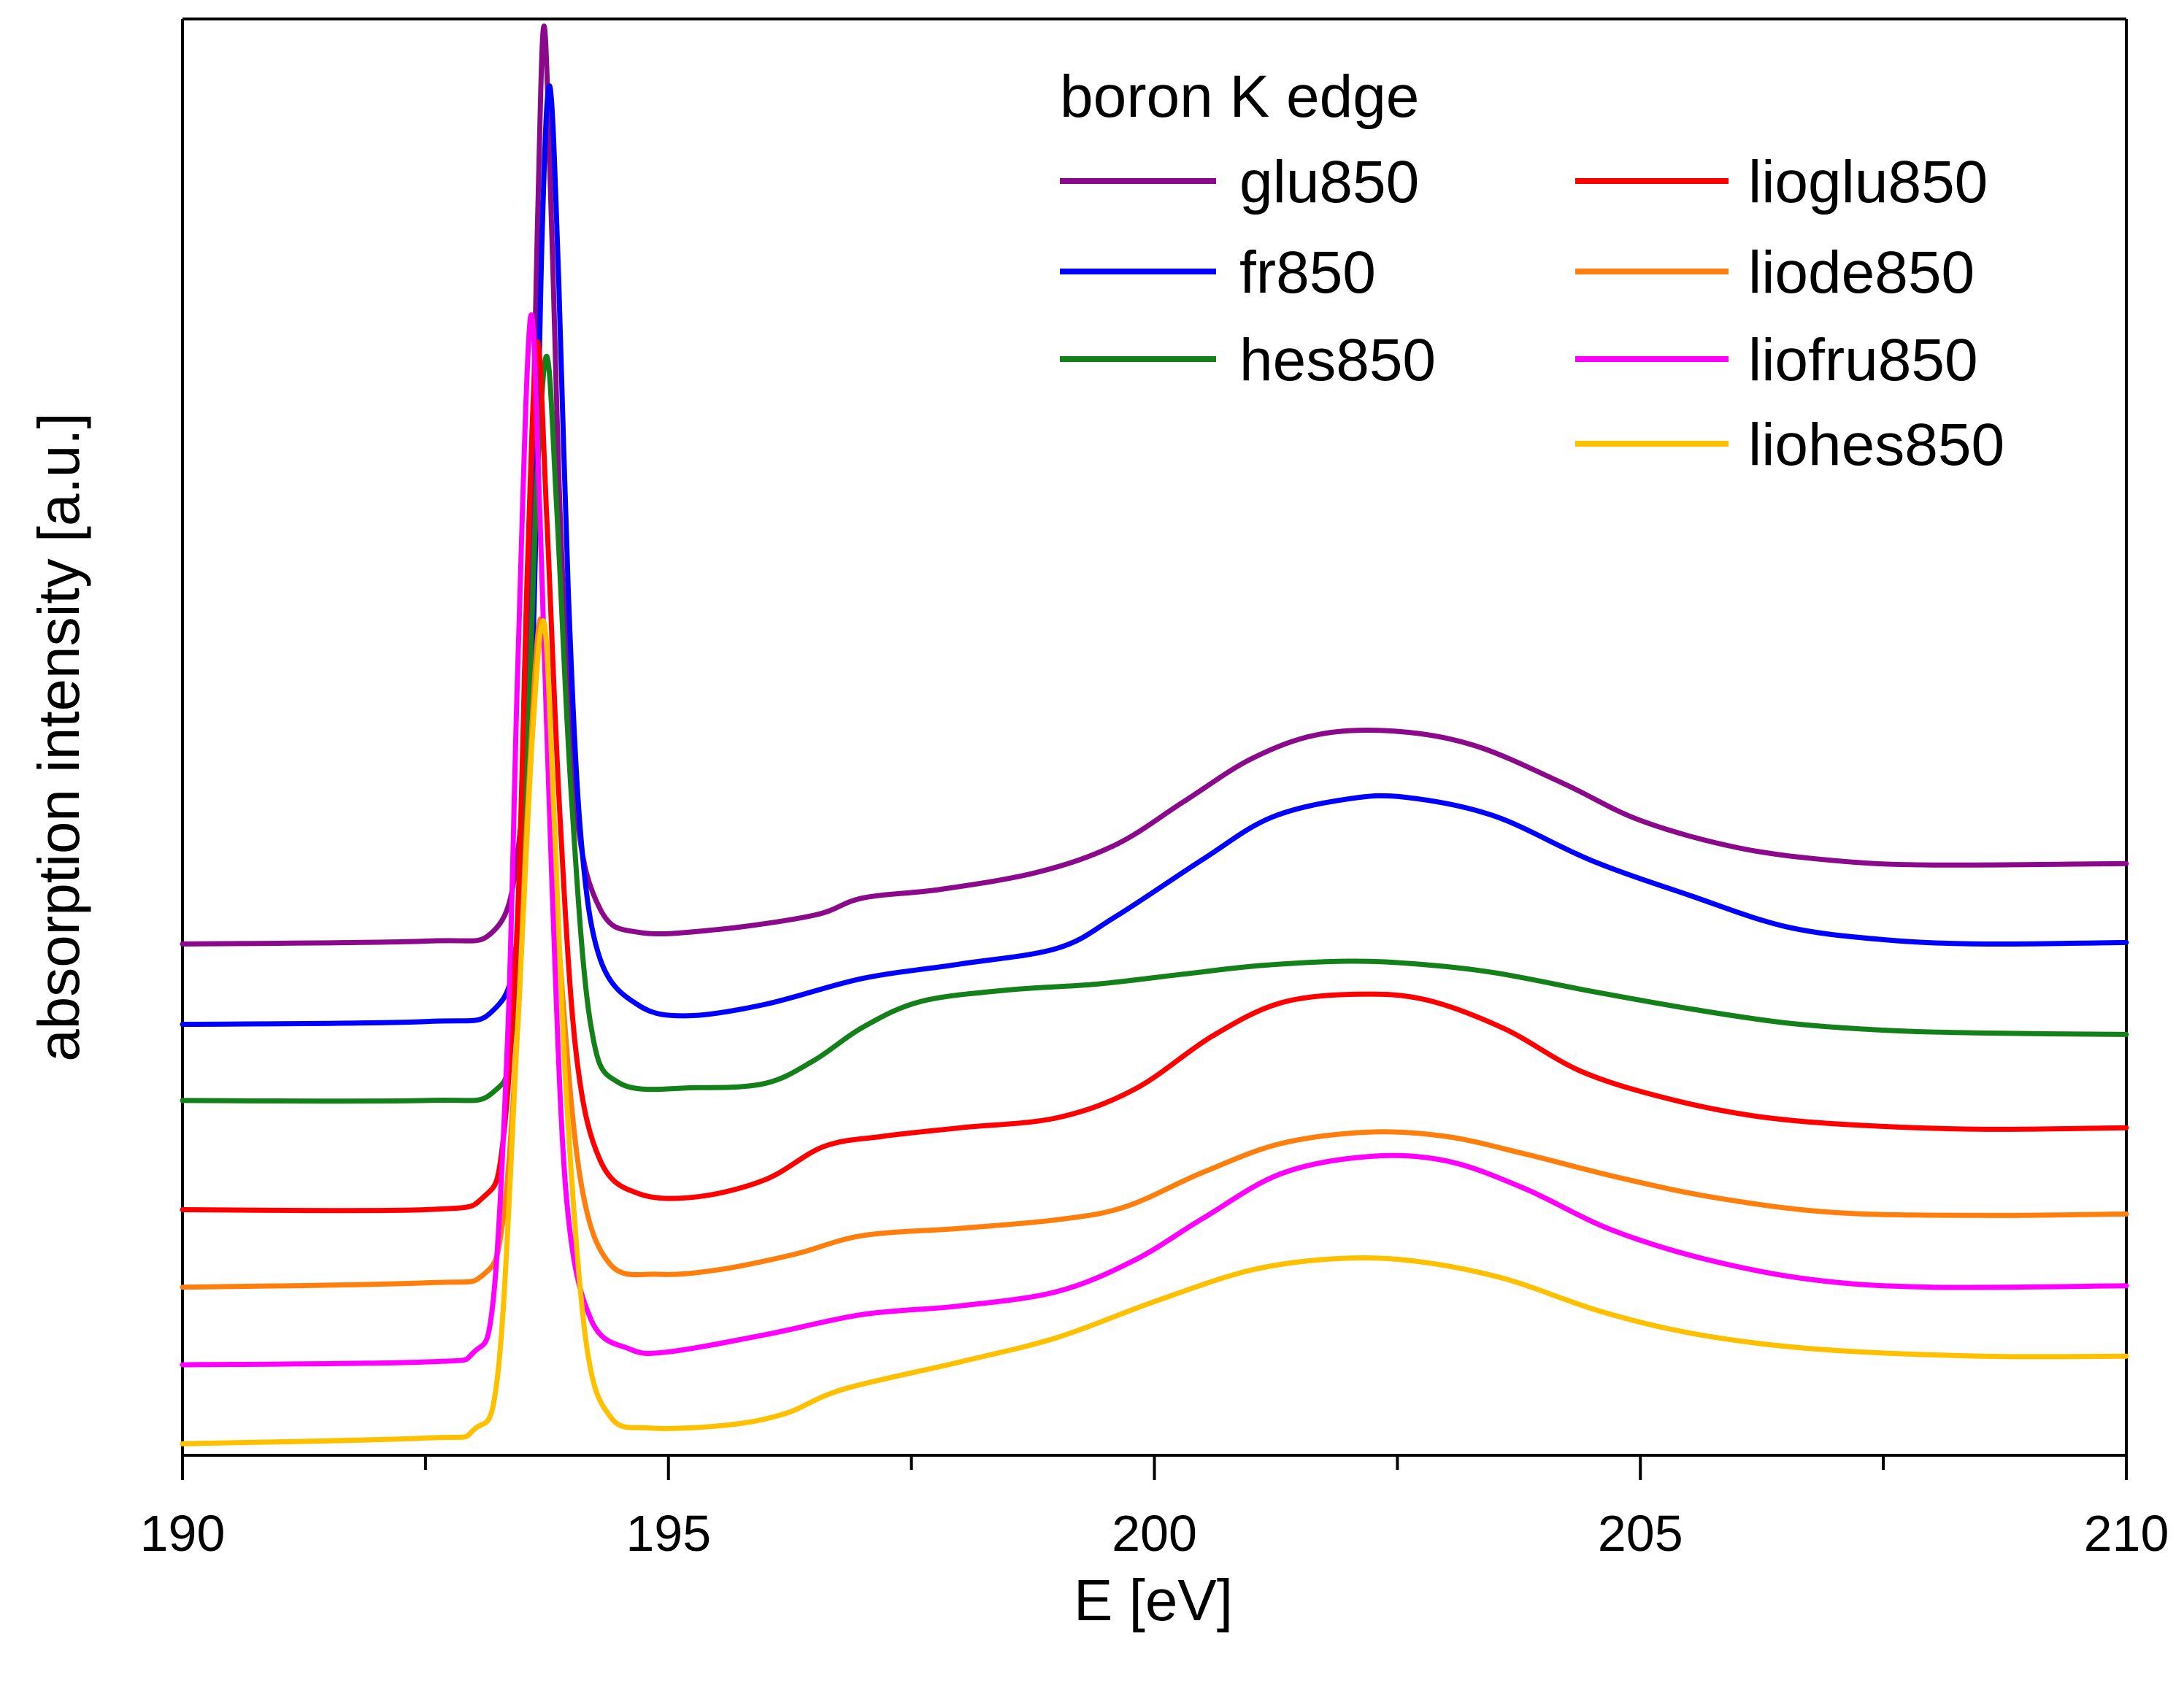 The image size is (2184, 1691). What do you see at coordinates (1308, 272) in the screenshot?
I see `legend-label-fr850: fr850` at bounding box center [1308, 272].